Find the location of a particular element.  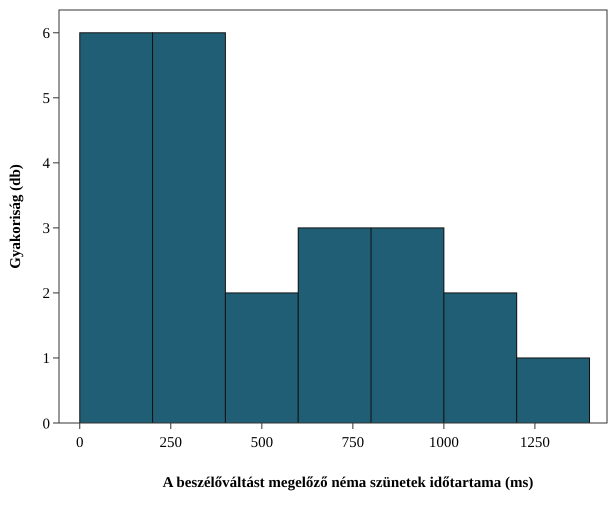

y-tick-label: 2 is located at coordinates (46, 294).